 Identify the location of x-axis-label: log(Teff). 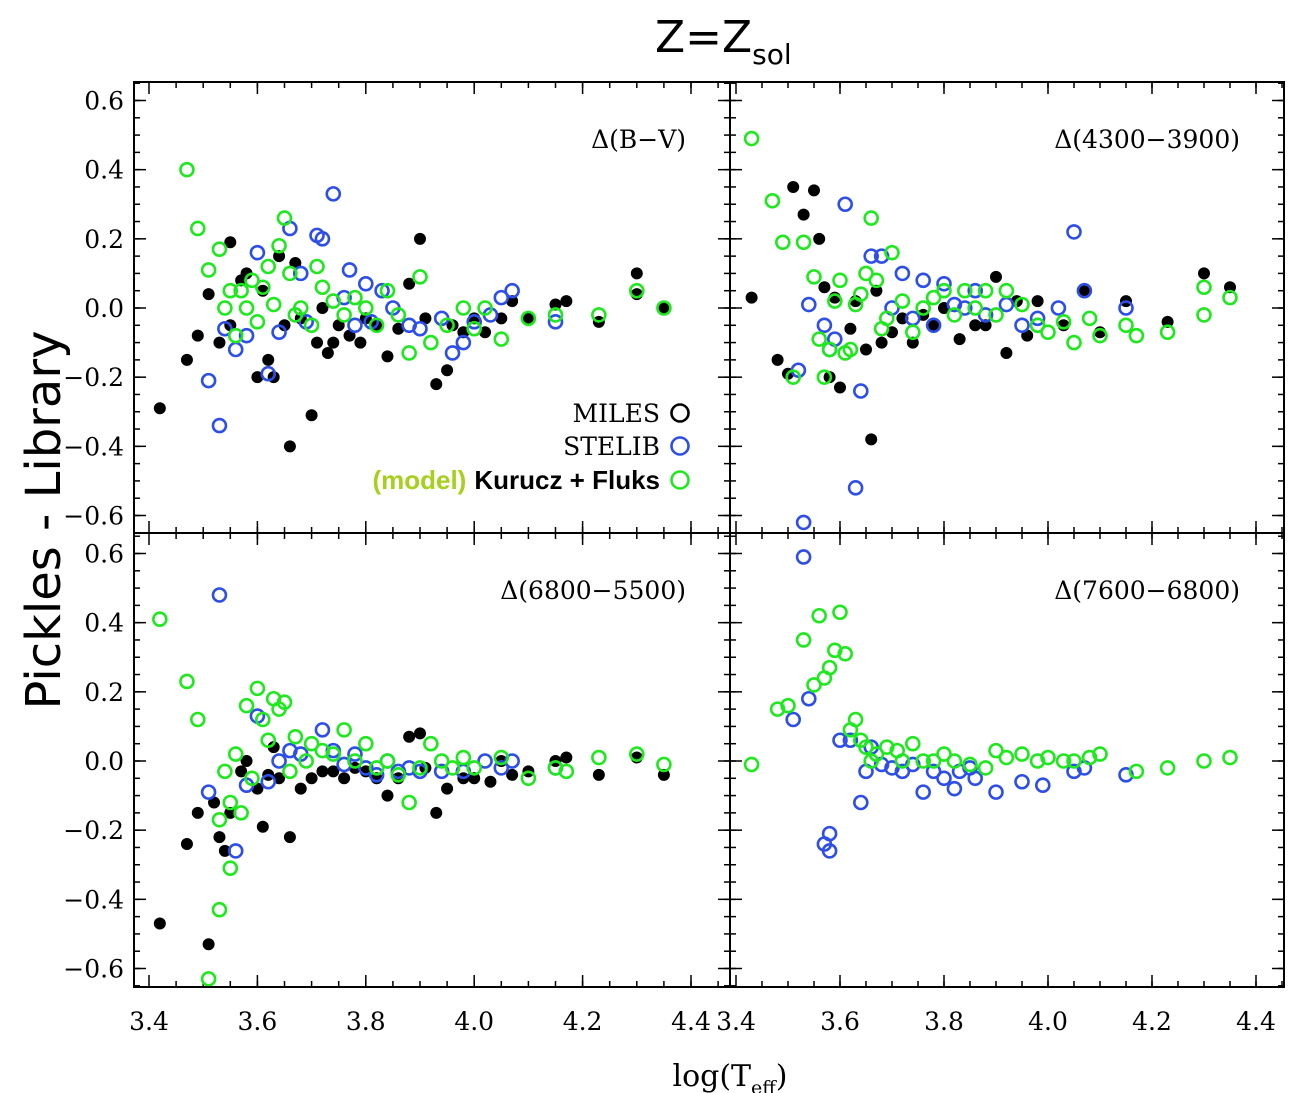
(729, 1076).